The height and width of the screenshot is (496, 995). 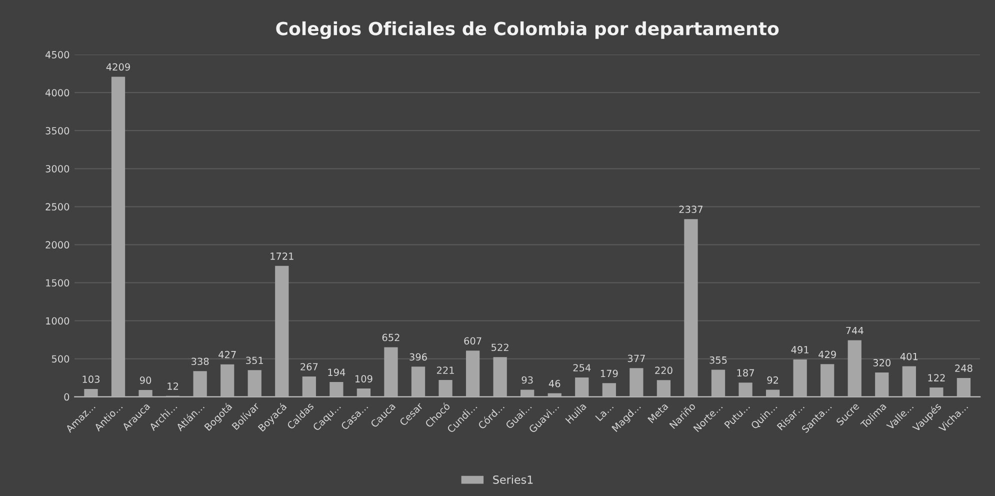 I want to click on data-label: 377, so click(x=636, y=358).